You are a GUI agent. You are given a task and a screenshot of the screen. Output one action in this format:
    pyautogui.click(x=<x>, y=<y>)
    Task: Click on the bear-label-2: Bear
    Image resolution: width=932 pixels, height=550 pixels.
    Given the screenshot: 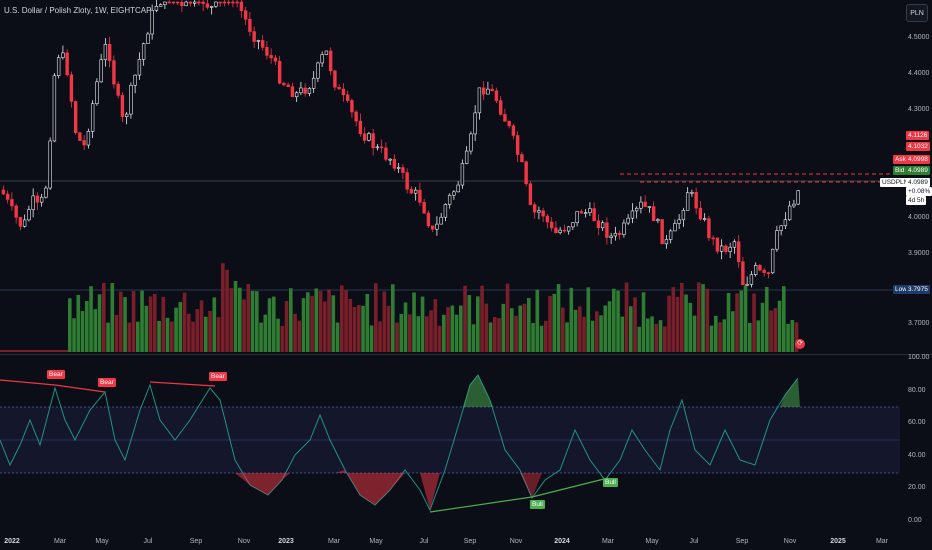 What is the action you would take?
    pyautogui.click(x=107, y=382)
    